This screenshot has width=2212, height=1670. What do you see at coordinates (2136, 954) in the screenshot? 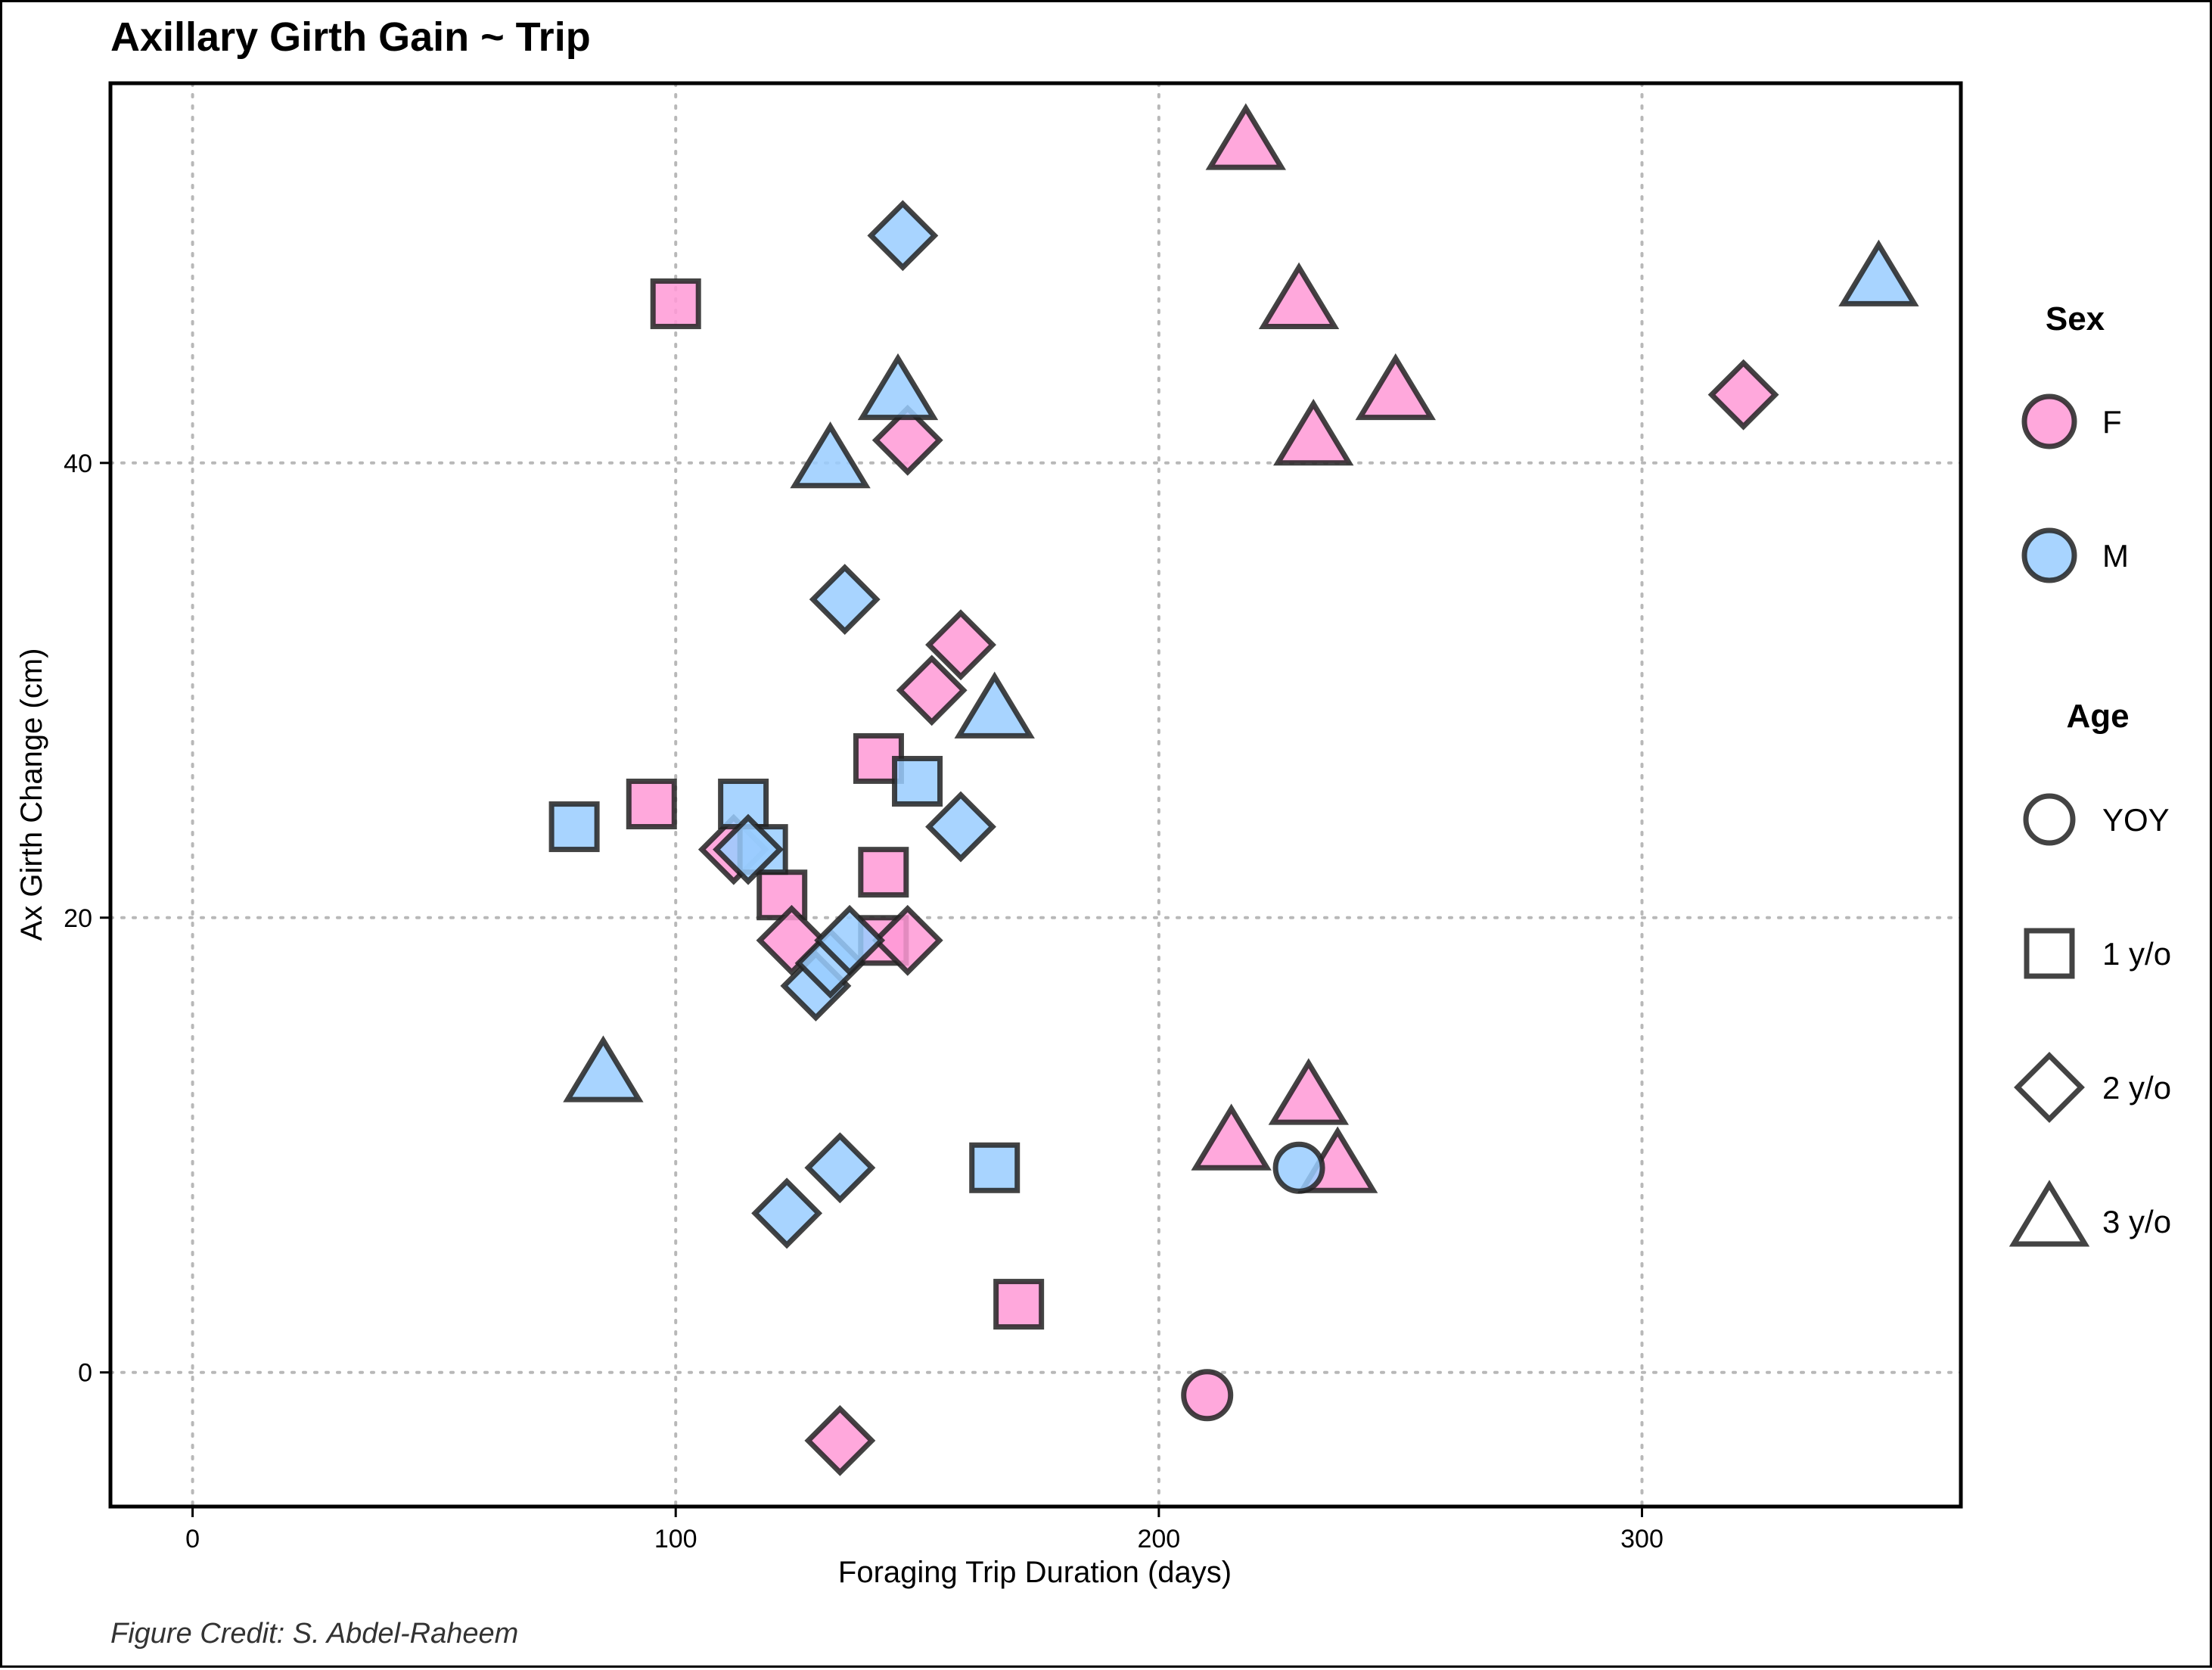
I see `legend-age-label: 1 y/o` at bounding box center [2136, 954].